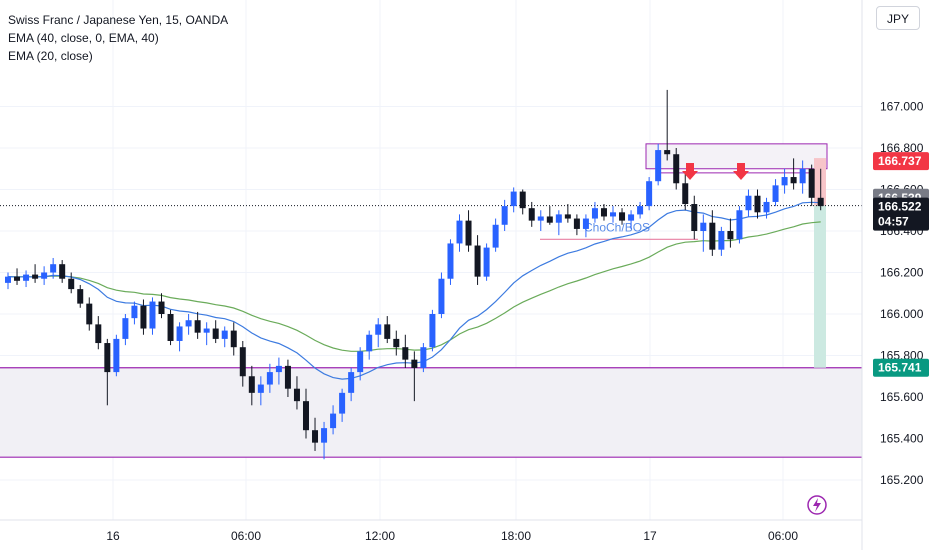 The height and width of the screenshot is (550, 932). What do you see at coordinates (898, 18) in the screenshot?
I see `currency-selector: JPY` at bounding box center [898, 18].